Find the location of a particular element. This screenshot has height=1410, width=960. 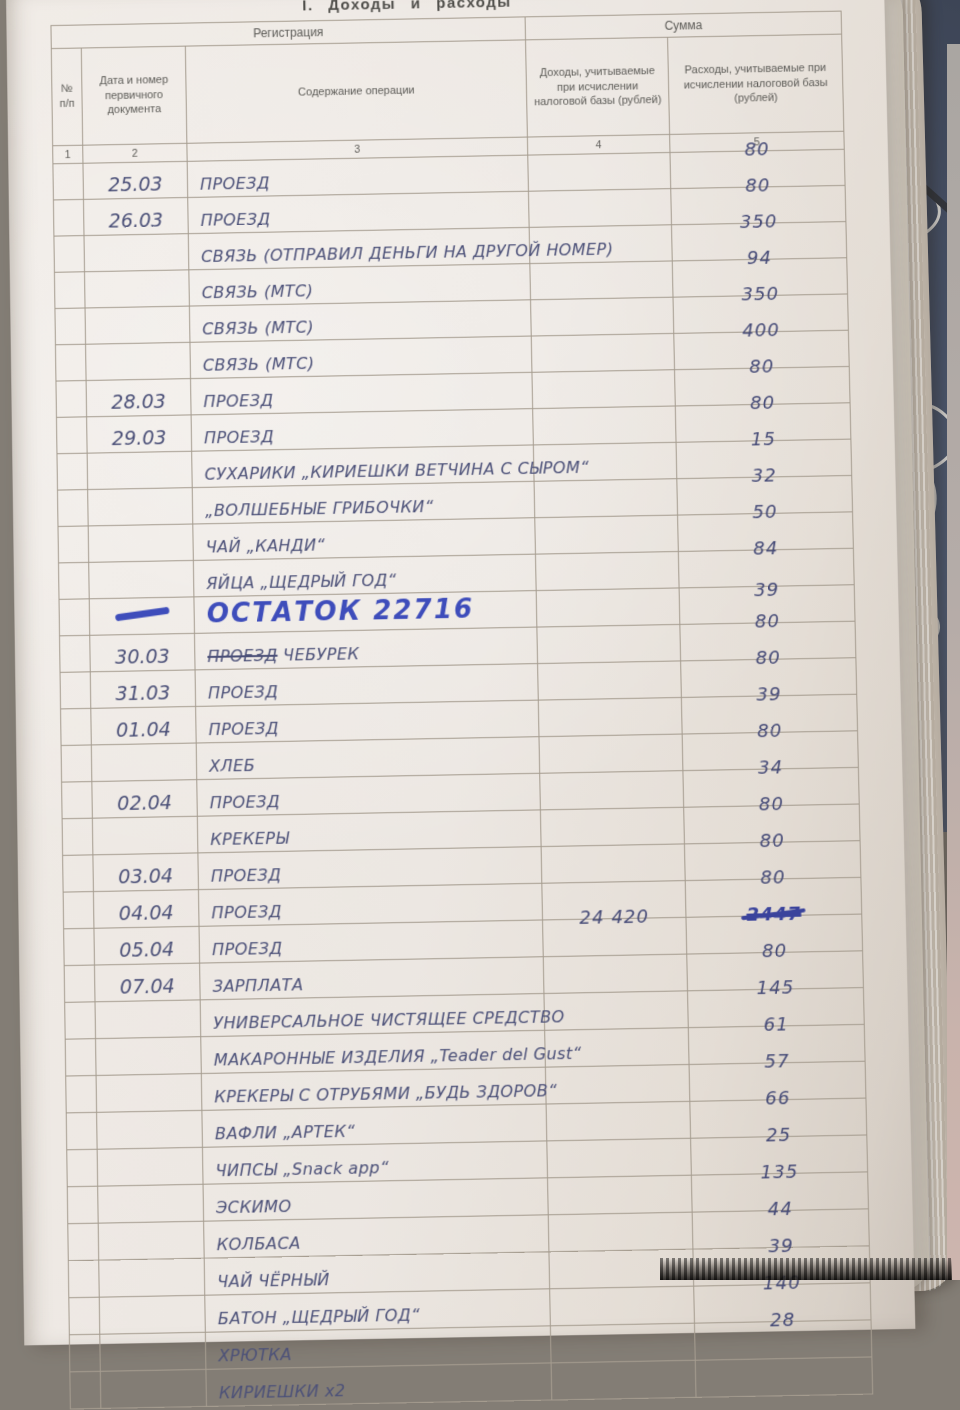

description-cell: ХРЮТКА is located at coordinates (378, 1347).